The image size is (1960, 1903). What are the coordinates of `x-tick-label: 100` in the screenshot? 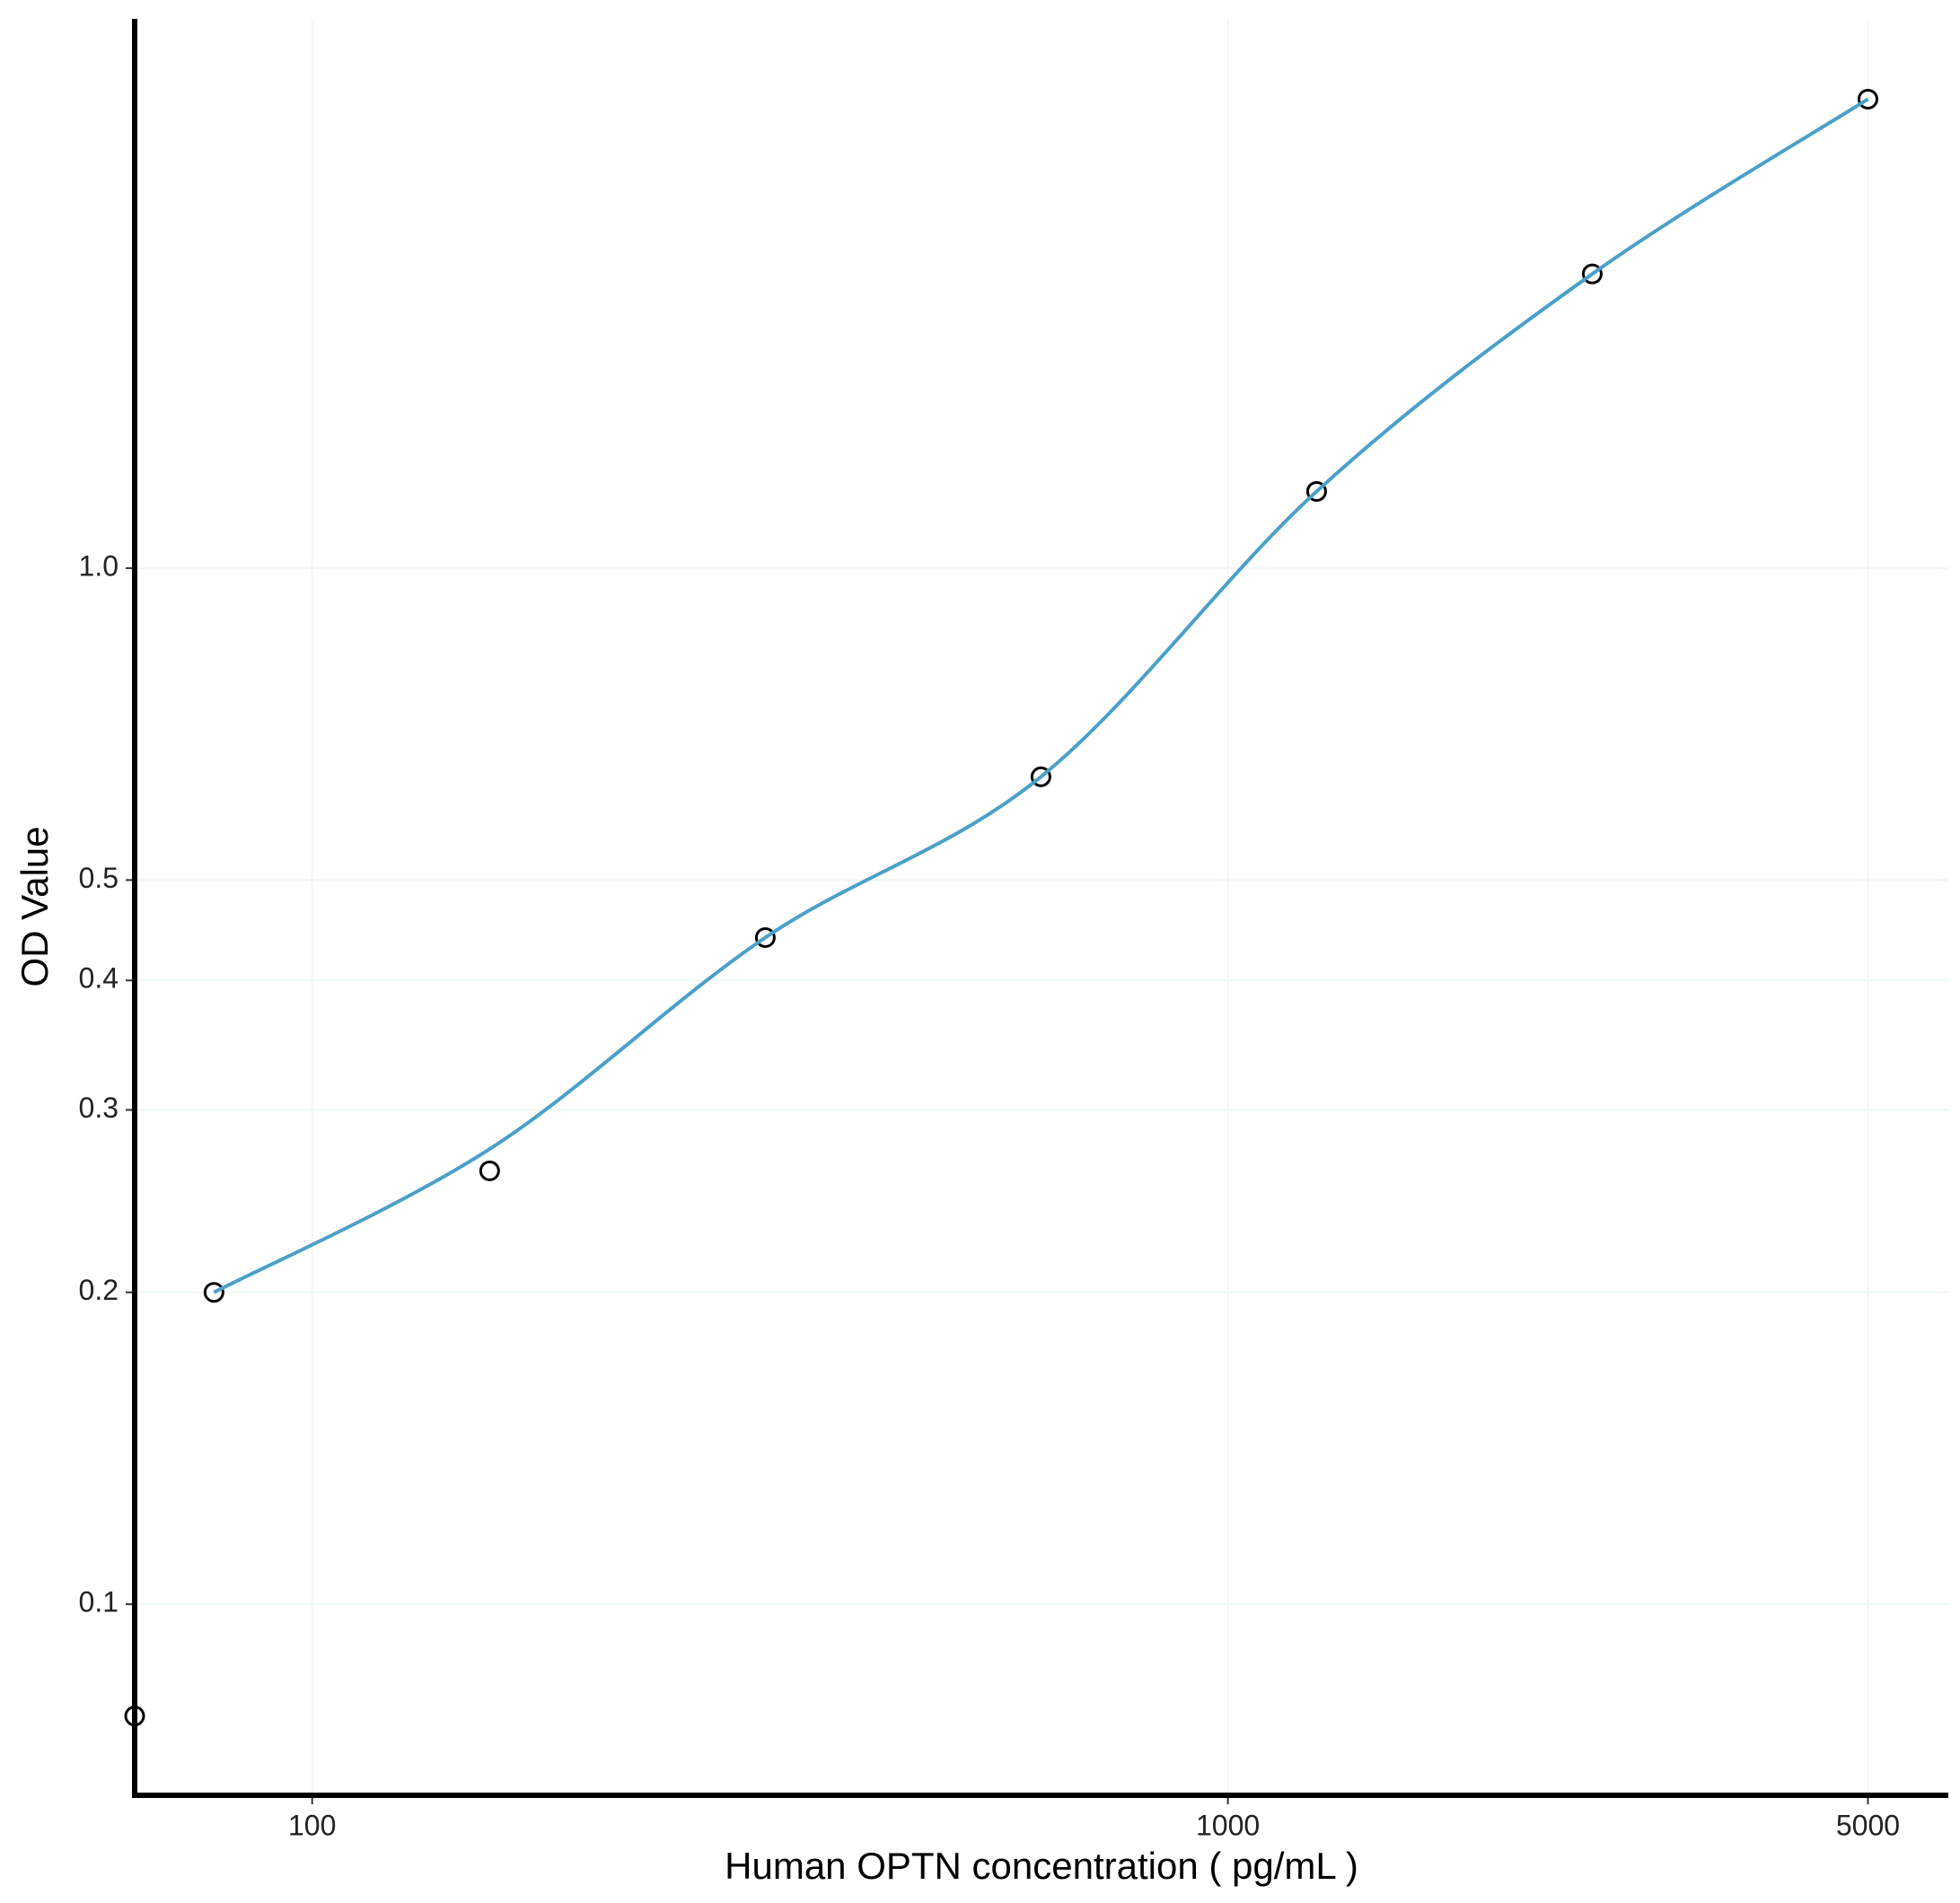 It's located at (312, 1825).